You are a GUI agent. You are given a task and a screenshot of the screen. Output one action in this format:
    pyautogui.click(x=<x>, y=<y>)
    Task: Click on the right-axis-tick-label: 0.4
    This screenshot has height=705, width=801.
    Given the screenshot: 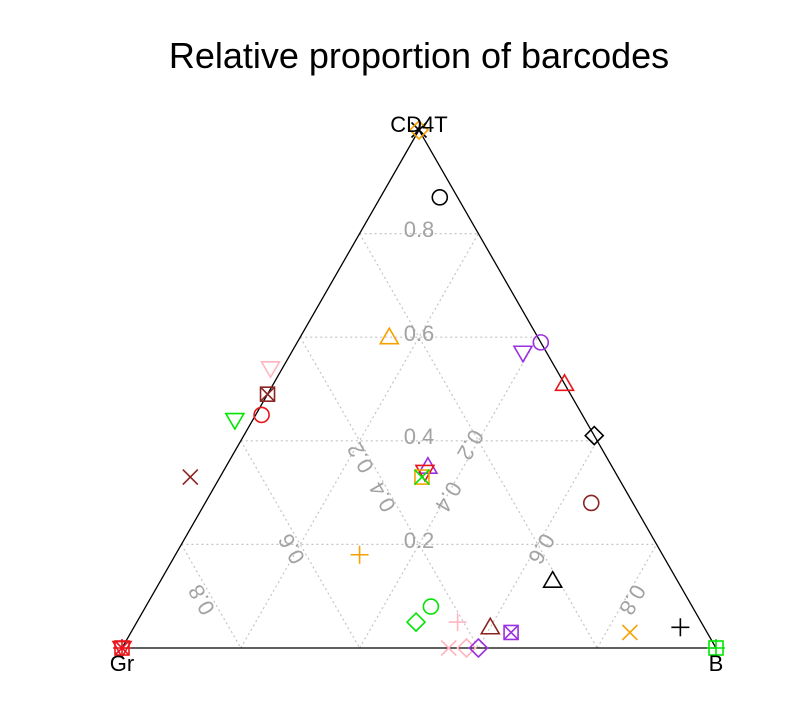 What is the action you would take?
    pyautogui.click(x=448, y=496)
    